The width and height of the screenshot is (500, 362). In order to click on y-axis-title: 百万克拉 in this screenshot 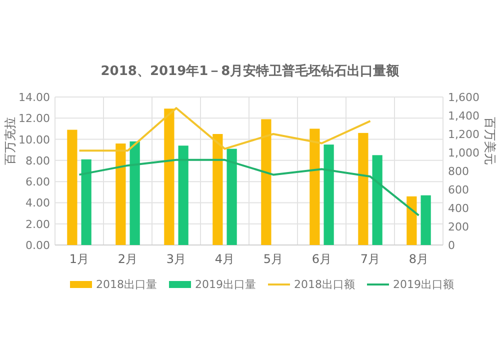, I will do `click(10, 141)`.